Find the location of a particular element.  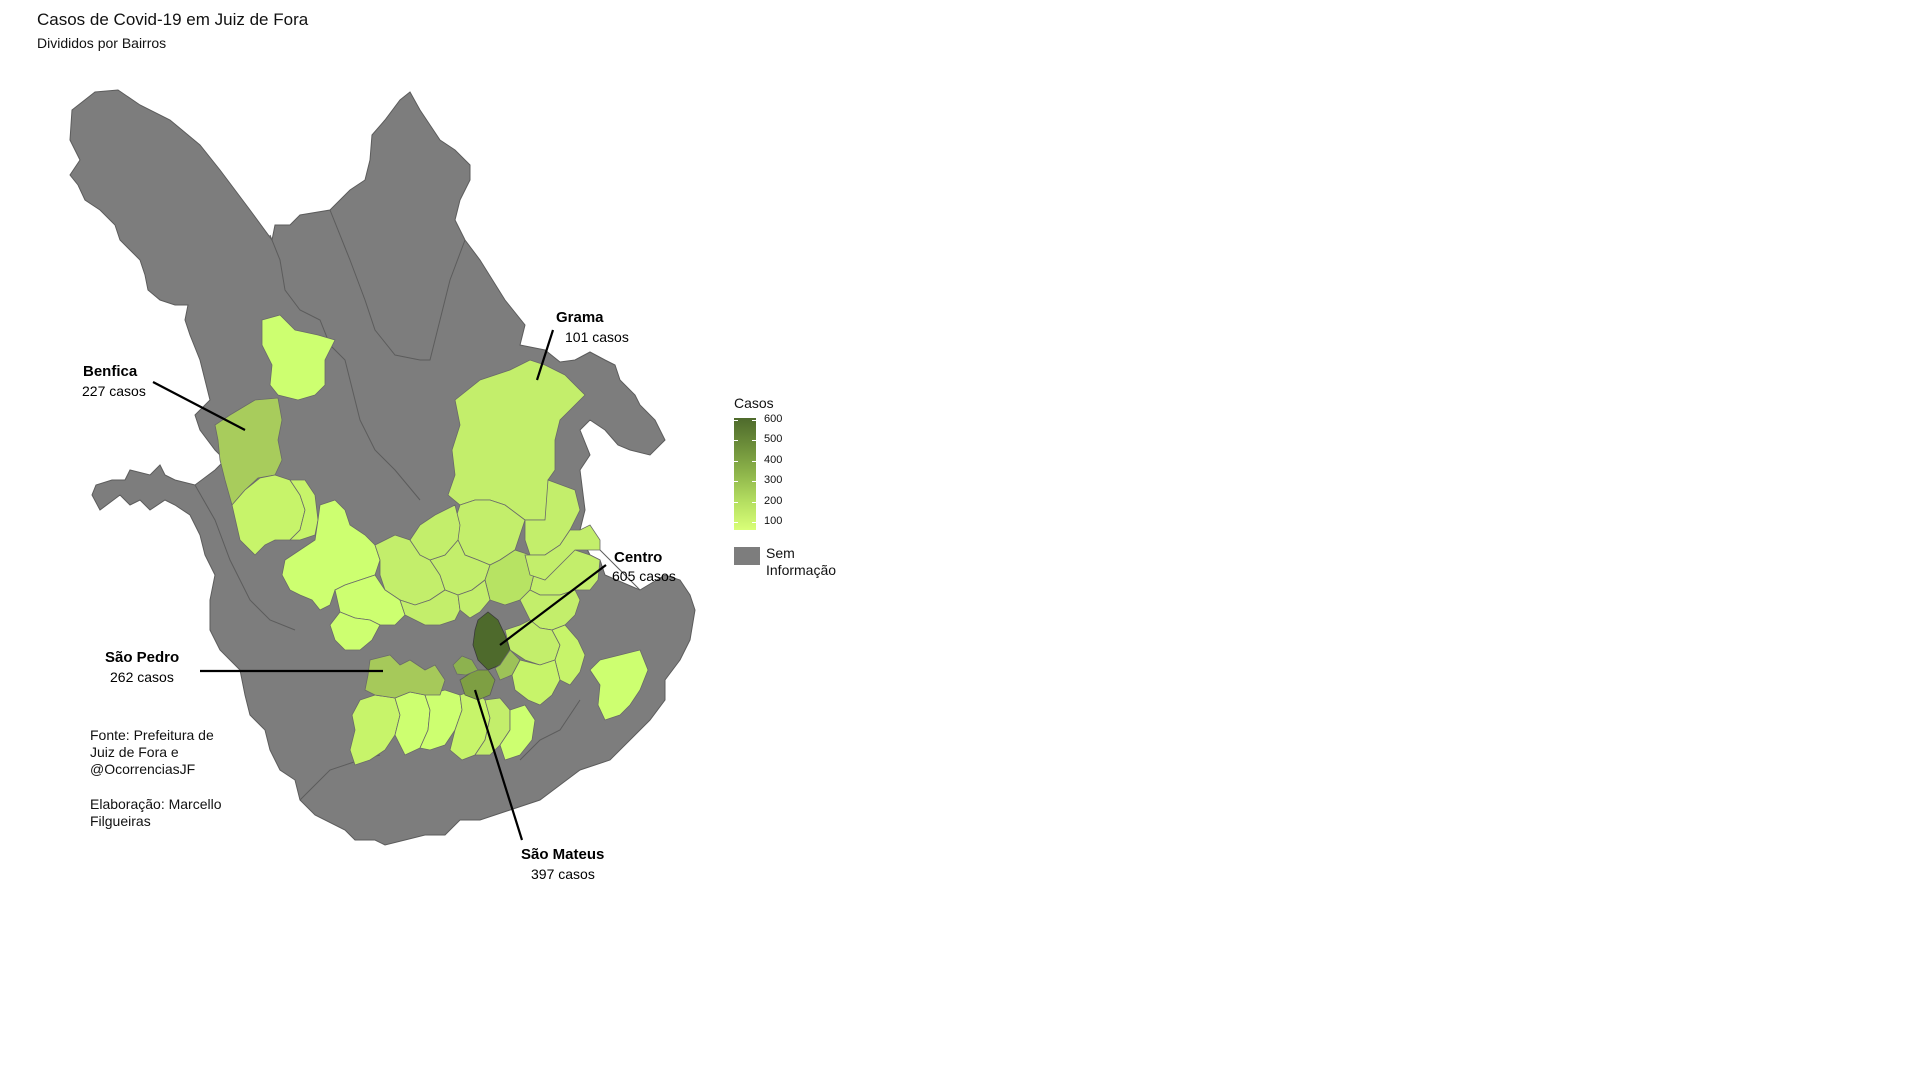

callout-count-sao-mateus: 397 casos is located at coordinates (563, 874).